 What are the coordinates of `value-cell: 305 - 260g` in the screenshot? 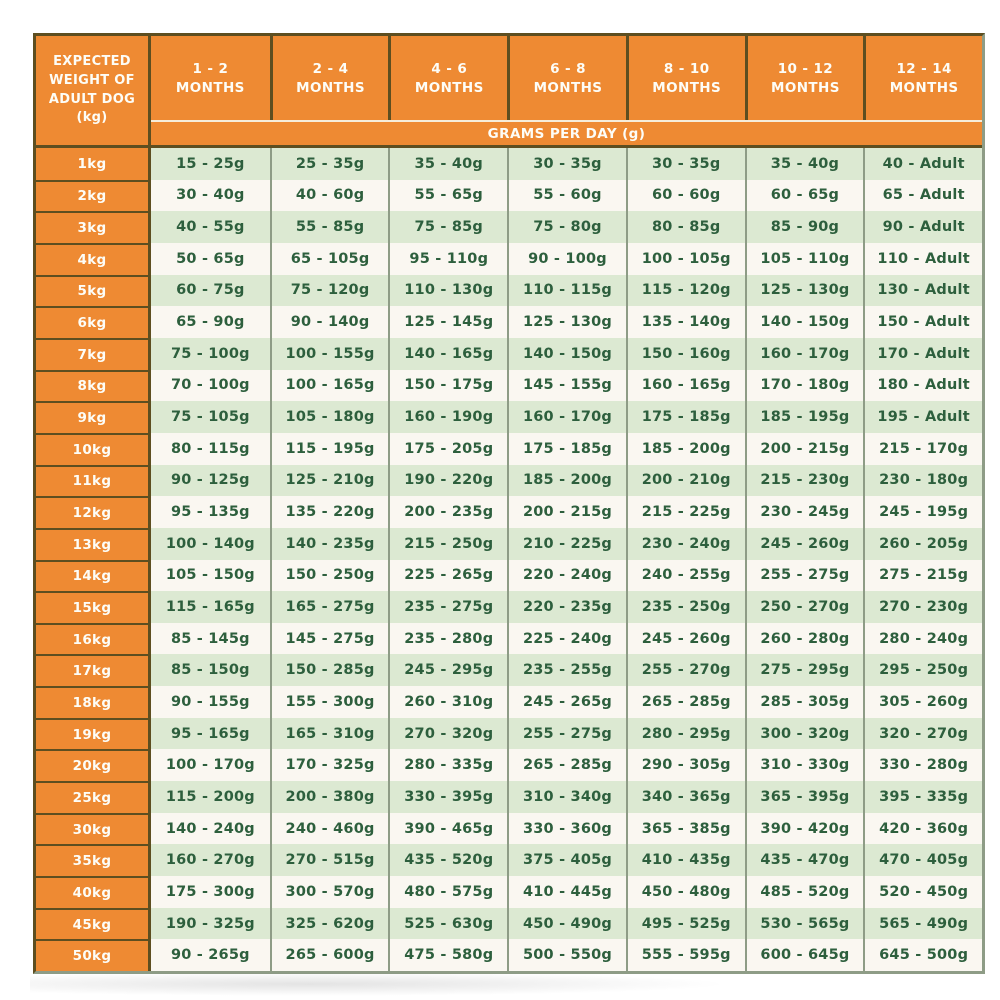 It's located at (922, 702).